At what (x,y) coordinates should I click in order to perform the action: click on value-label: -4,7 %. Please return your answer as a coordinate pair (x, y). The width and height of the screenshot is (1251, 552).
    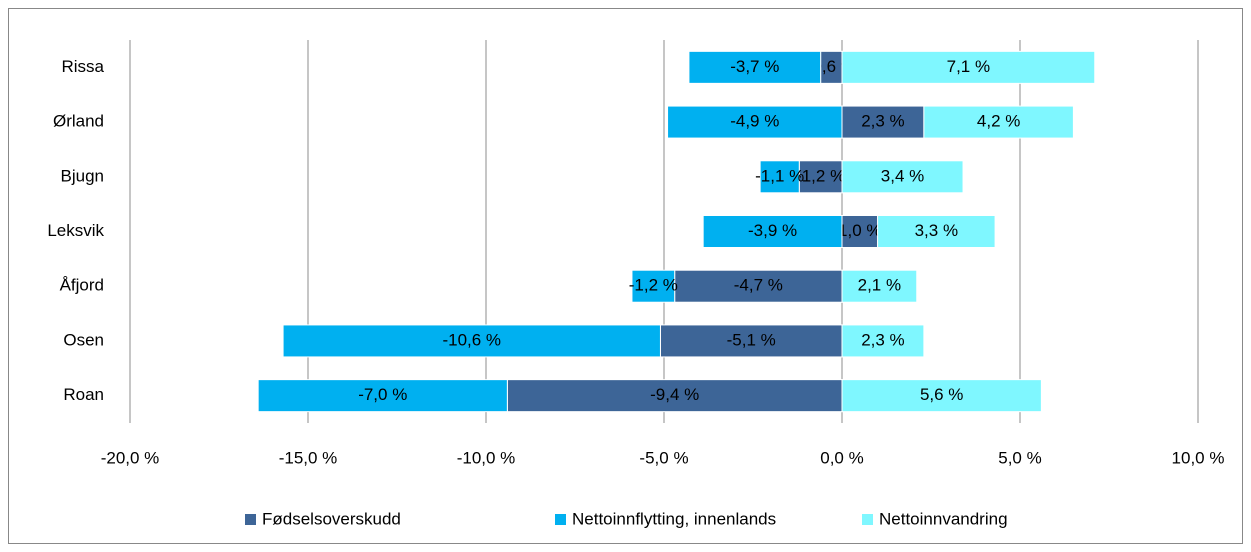
    Looking at the image, I should click on (758, 285).